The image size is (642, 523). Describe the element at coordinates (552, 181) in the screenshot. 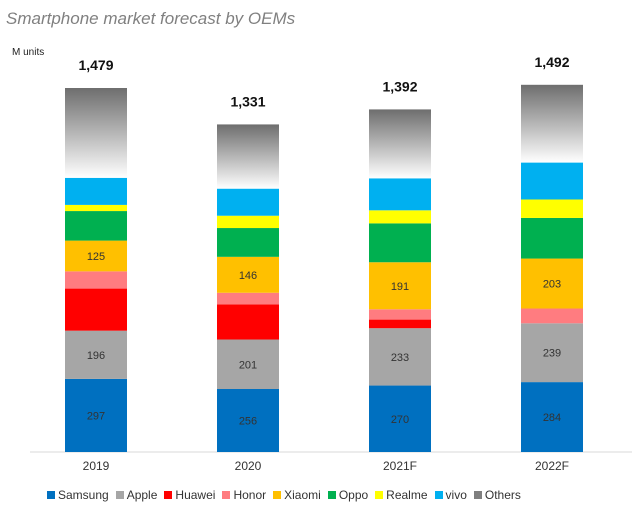

I see `bar-segment-vivo-2022f` at that location.